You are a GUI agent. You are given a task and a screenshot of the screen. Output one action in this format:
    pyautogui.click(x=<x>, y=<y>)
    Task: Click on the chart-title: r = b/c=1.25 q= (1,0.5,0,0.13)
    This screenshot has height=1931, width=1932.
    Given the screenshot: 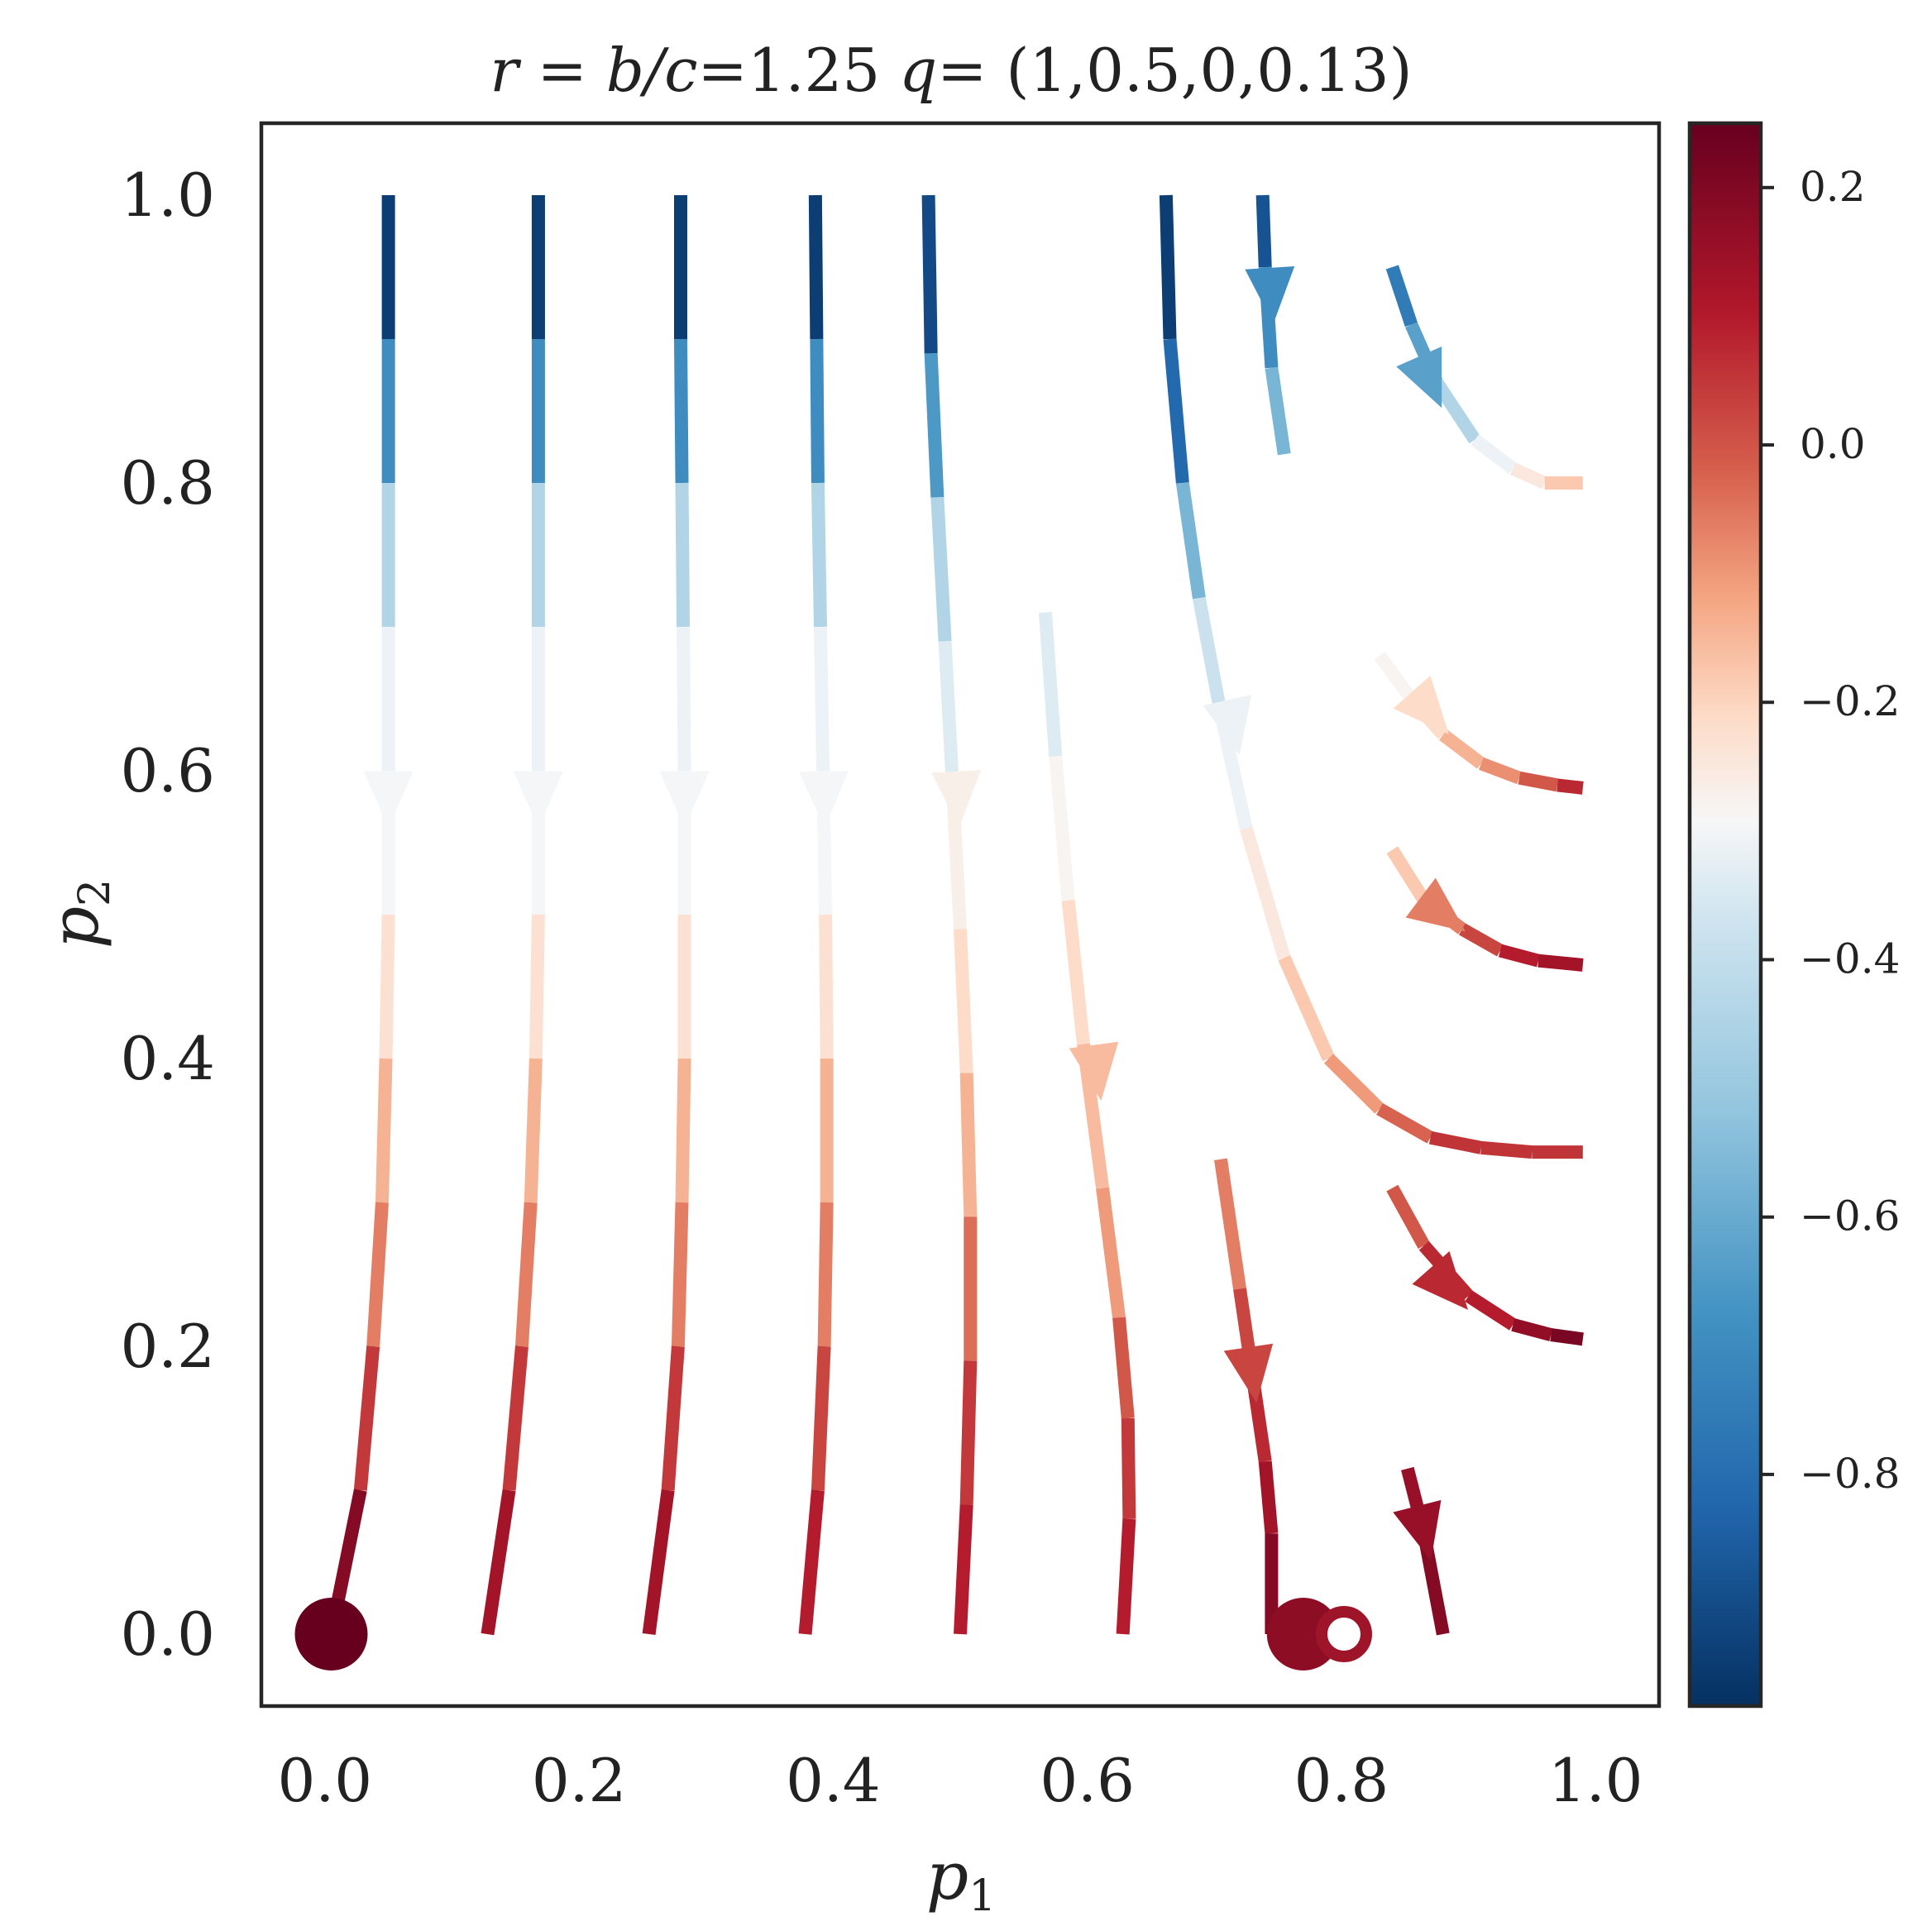 What is the action you would take?
    pyautogui.click(x=951, y=70)
    